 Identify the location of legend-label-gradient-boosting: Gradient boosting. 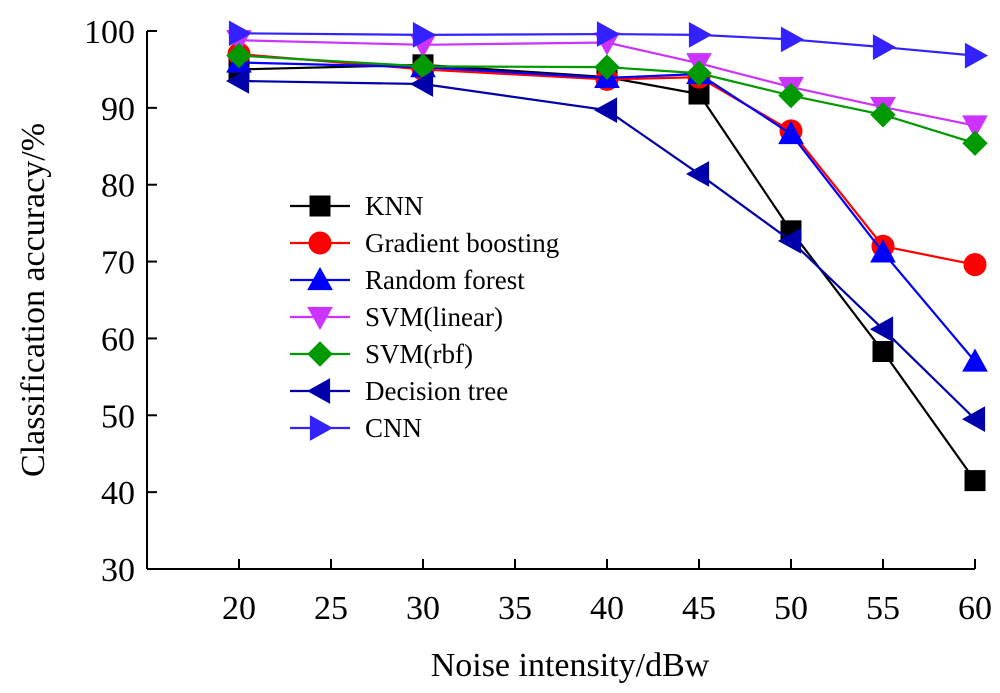
(462, 243).